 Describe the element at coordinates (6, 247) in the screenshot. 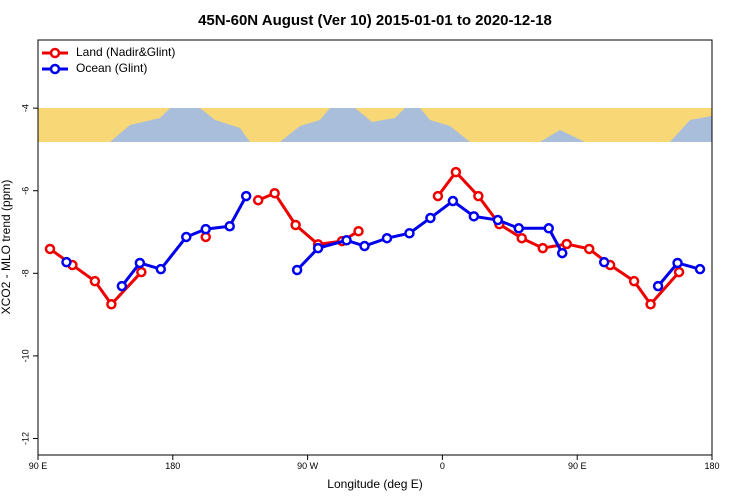

I see `y-axis-label: XCO2 - MLO trend (ppm)` at that location.